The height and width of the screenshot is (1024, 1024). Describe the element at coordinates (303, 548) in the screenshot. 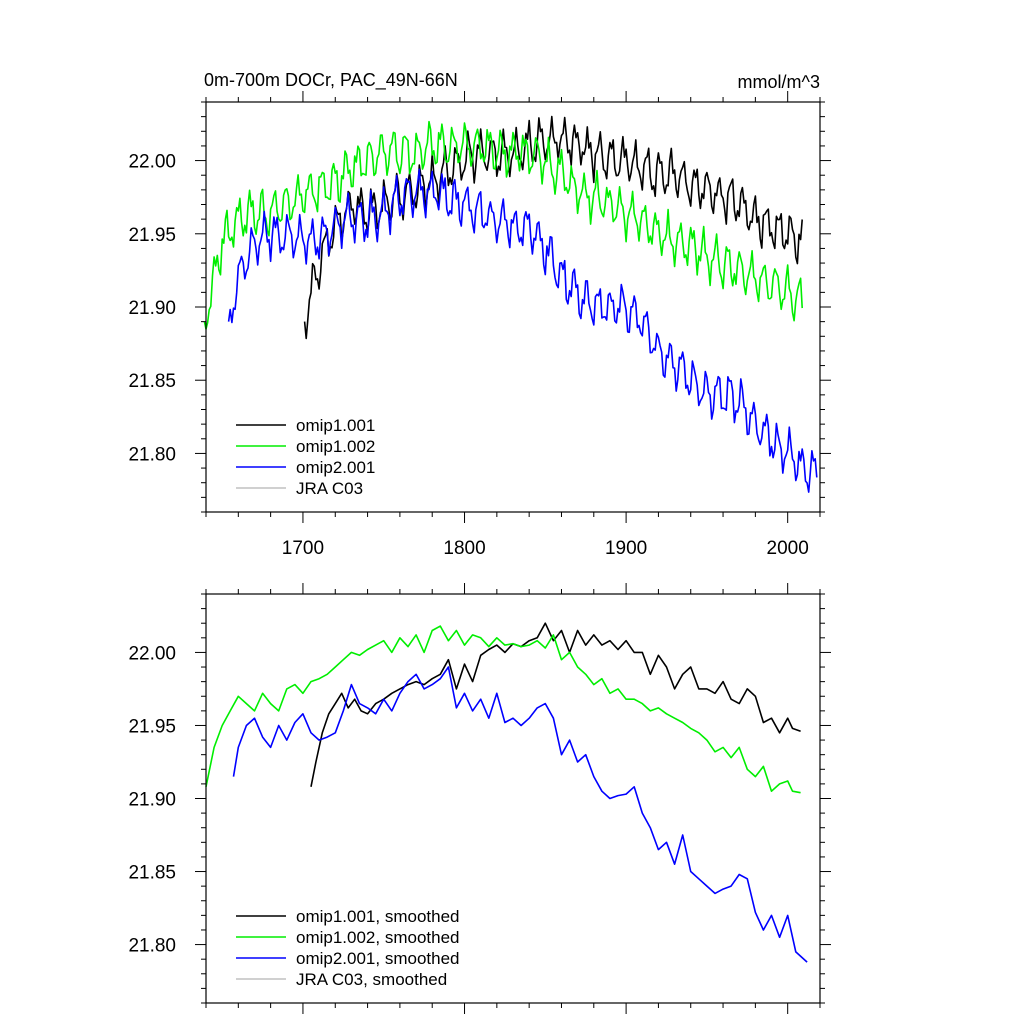

I see `x-tick-label: 1700` at that location.